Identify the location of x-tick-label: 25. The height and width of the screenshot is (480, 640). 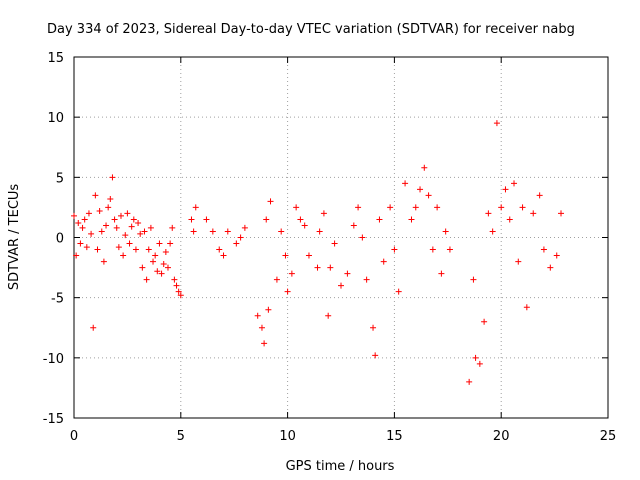
(608, 436).